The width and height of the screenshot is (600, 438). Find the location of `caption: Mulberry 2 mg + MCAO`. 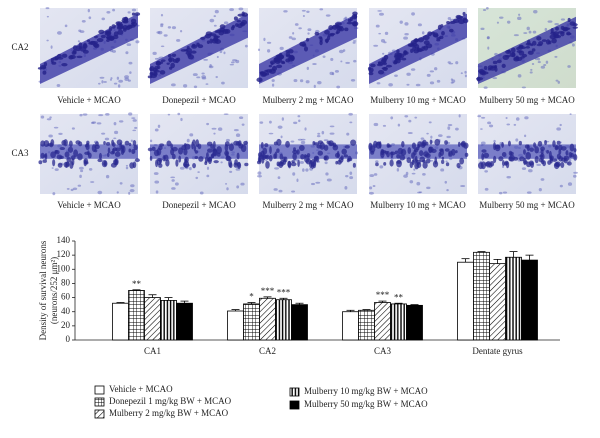

caption: Mulberry 2 mg + MCAO is located at coordinates (308, 100).